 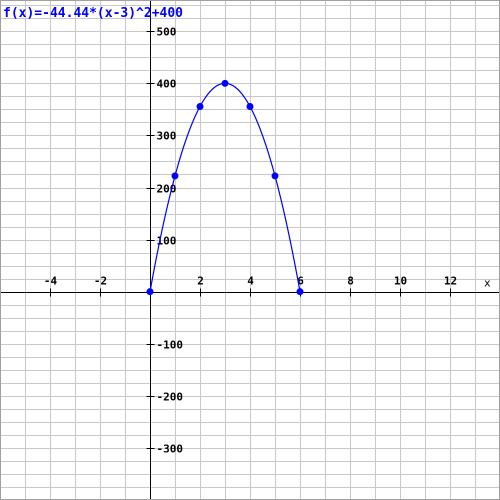 What do you see at coordinates (350, 281) in the screenshot?
I see `x-tick-label: 8` at bounding box center [350, 281].